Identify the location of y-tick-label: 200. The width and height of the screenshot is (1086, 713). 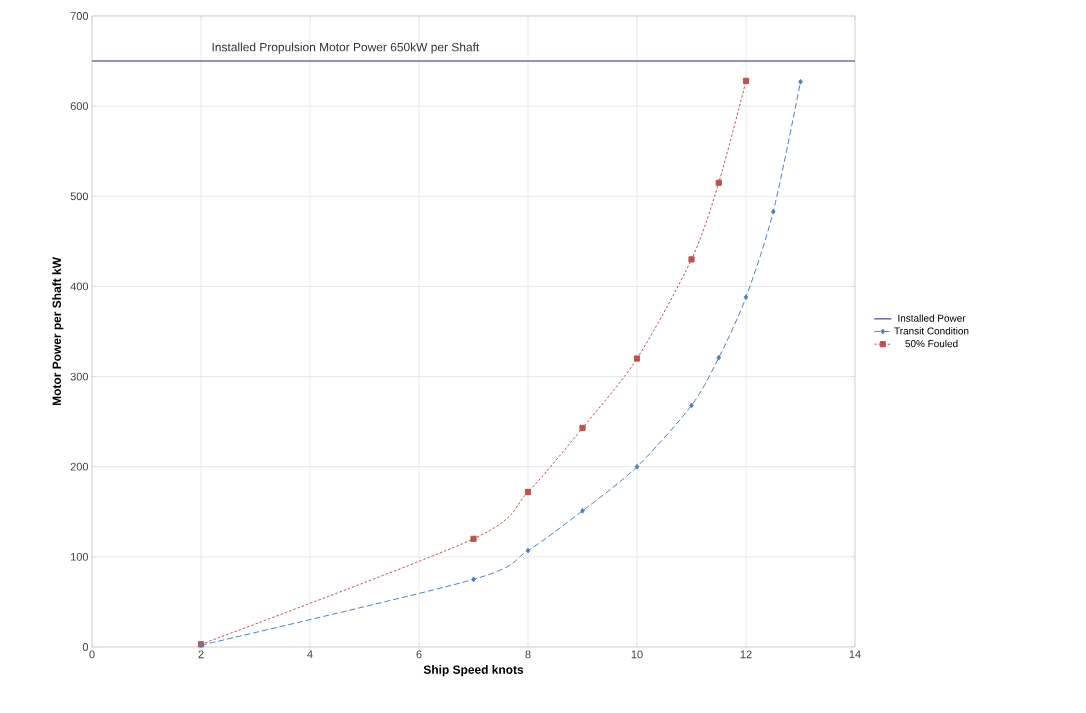
(79, 466).